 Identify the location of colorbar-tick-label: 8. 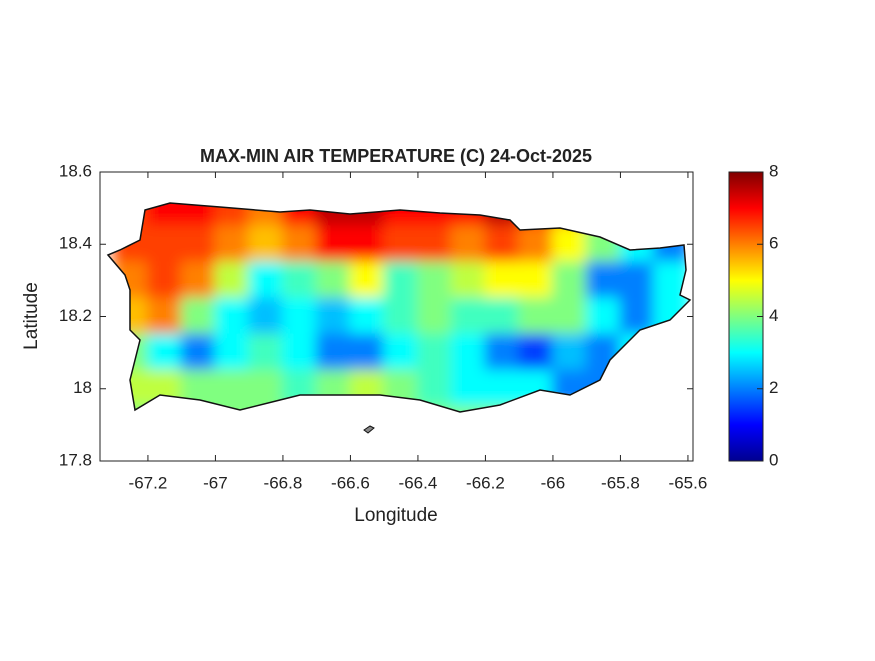
(773, 170).